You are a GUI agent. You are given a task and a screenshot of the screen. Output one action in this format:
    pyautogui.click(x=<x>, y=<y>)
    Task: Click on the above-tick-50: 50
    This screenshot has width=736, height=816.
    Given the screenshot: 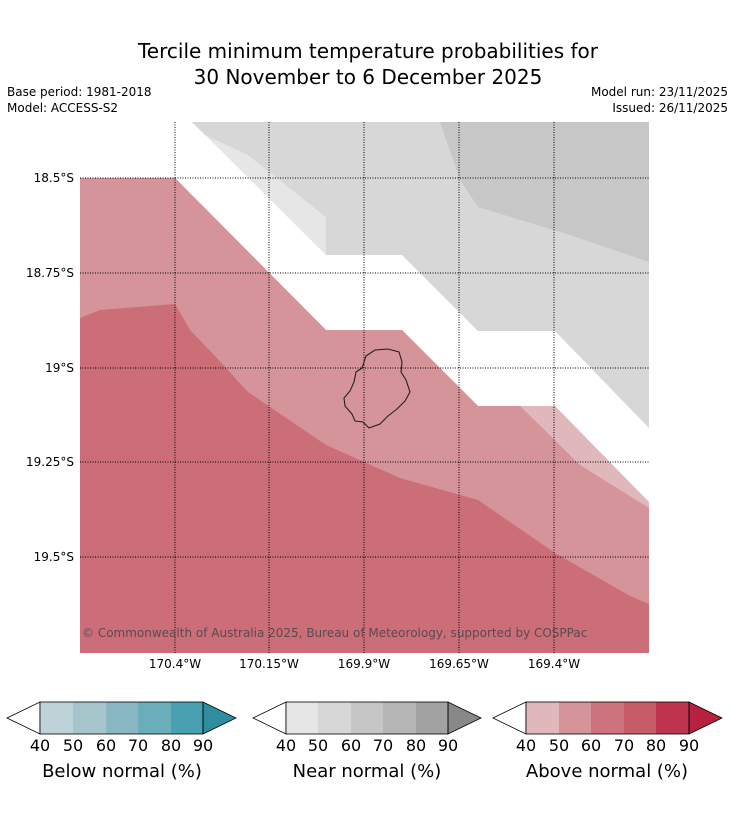 What is the action you would take?
    pyautogui.click(x=559, y=745)
    